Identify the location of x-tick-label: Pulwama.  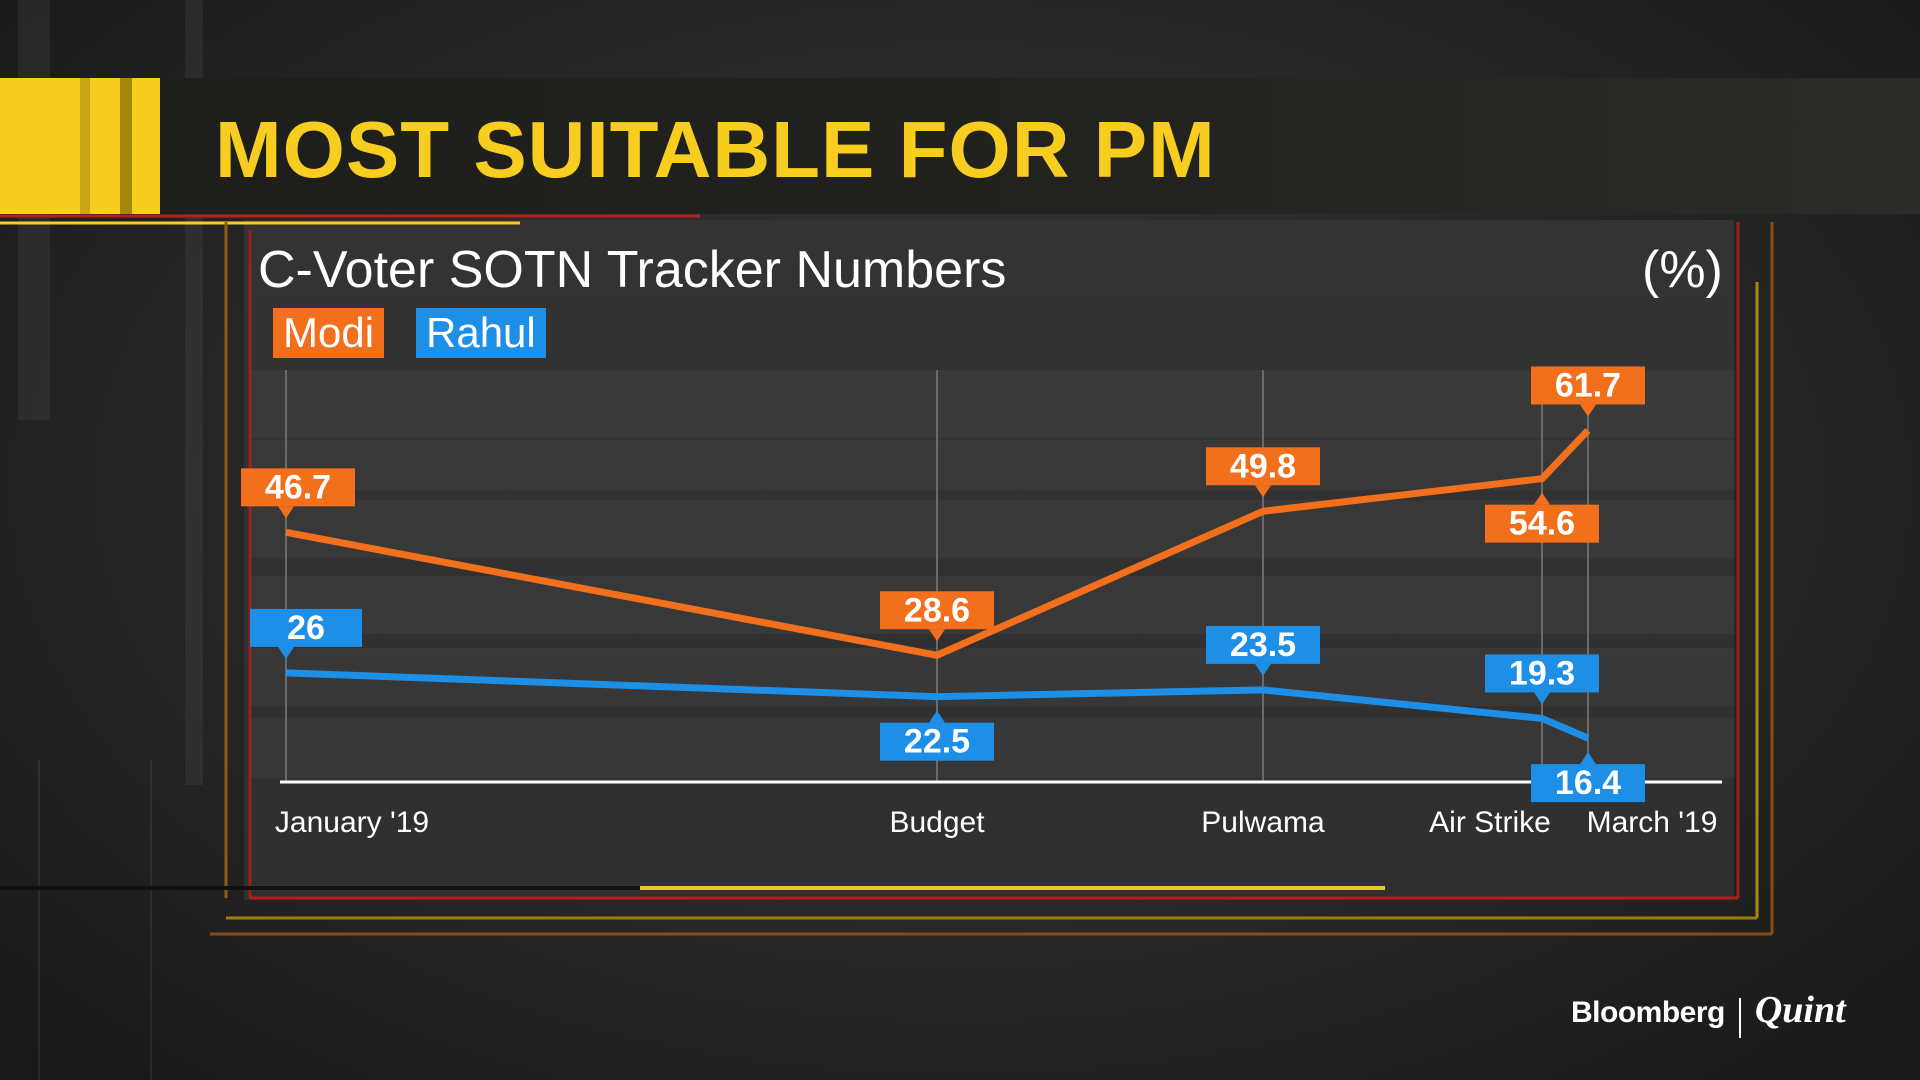
(1263, 822).